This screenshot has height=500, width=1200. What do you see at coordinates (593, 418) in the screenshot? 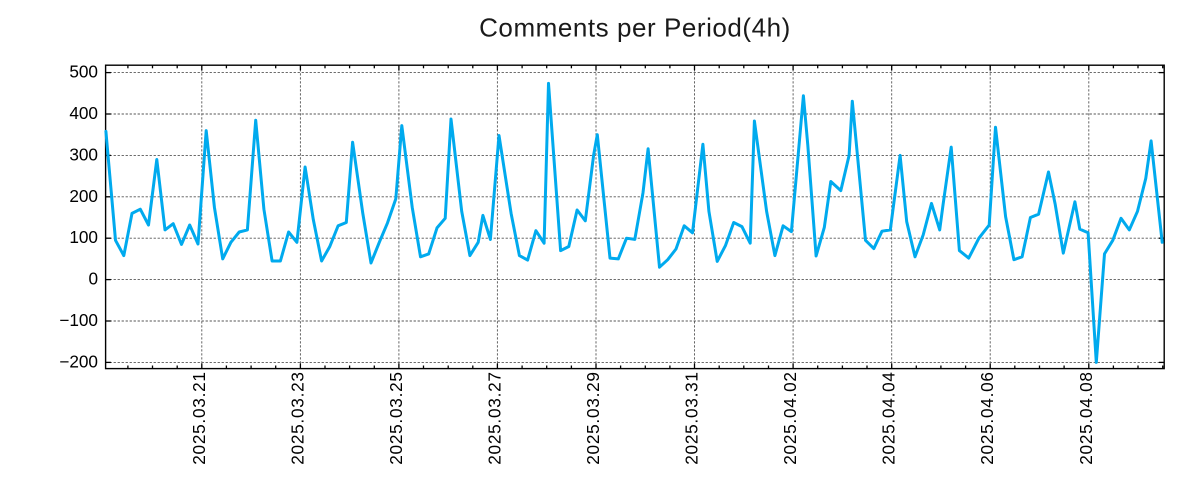
I see `svg-text: 2025.03.29` at bounding box center [593, 418].